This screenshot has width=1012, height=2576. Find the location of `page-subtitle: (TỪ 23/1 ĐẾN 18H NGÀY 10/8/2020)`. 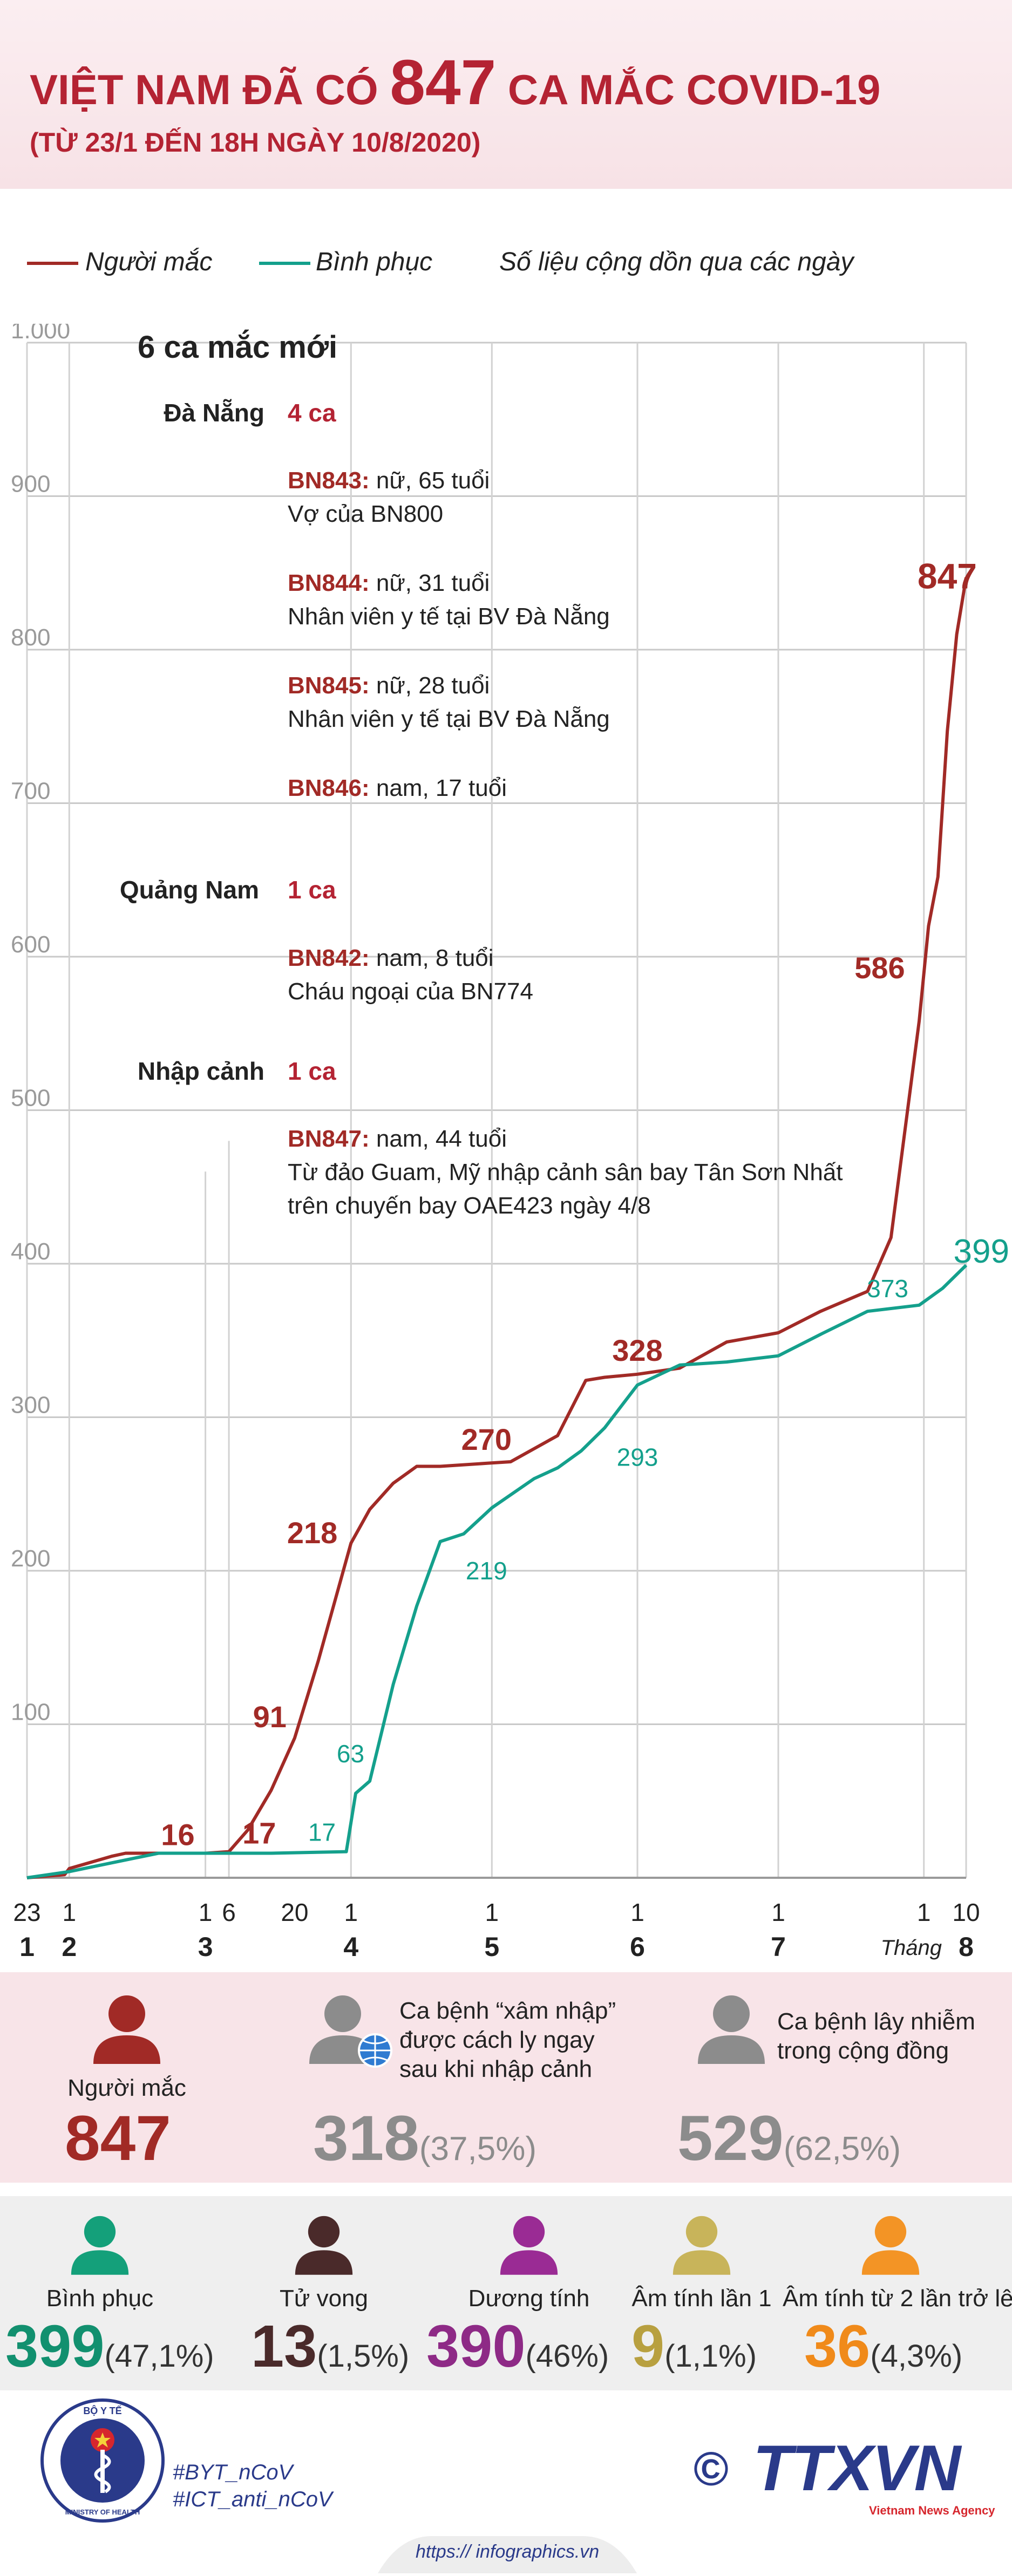

page-subtitle: (TỪ 23/1 ĐẾN 18H NGÀY 10/8/2020) is located at coordinates (255, 142).